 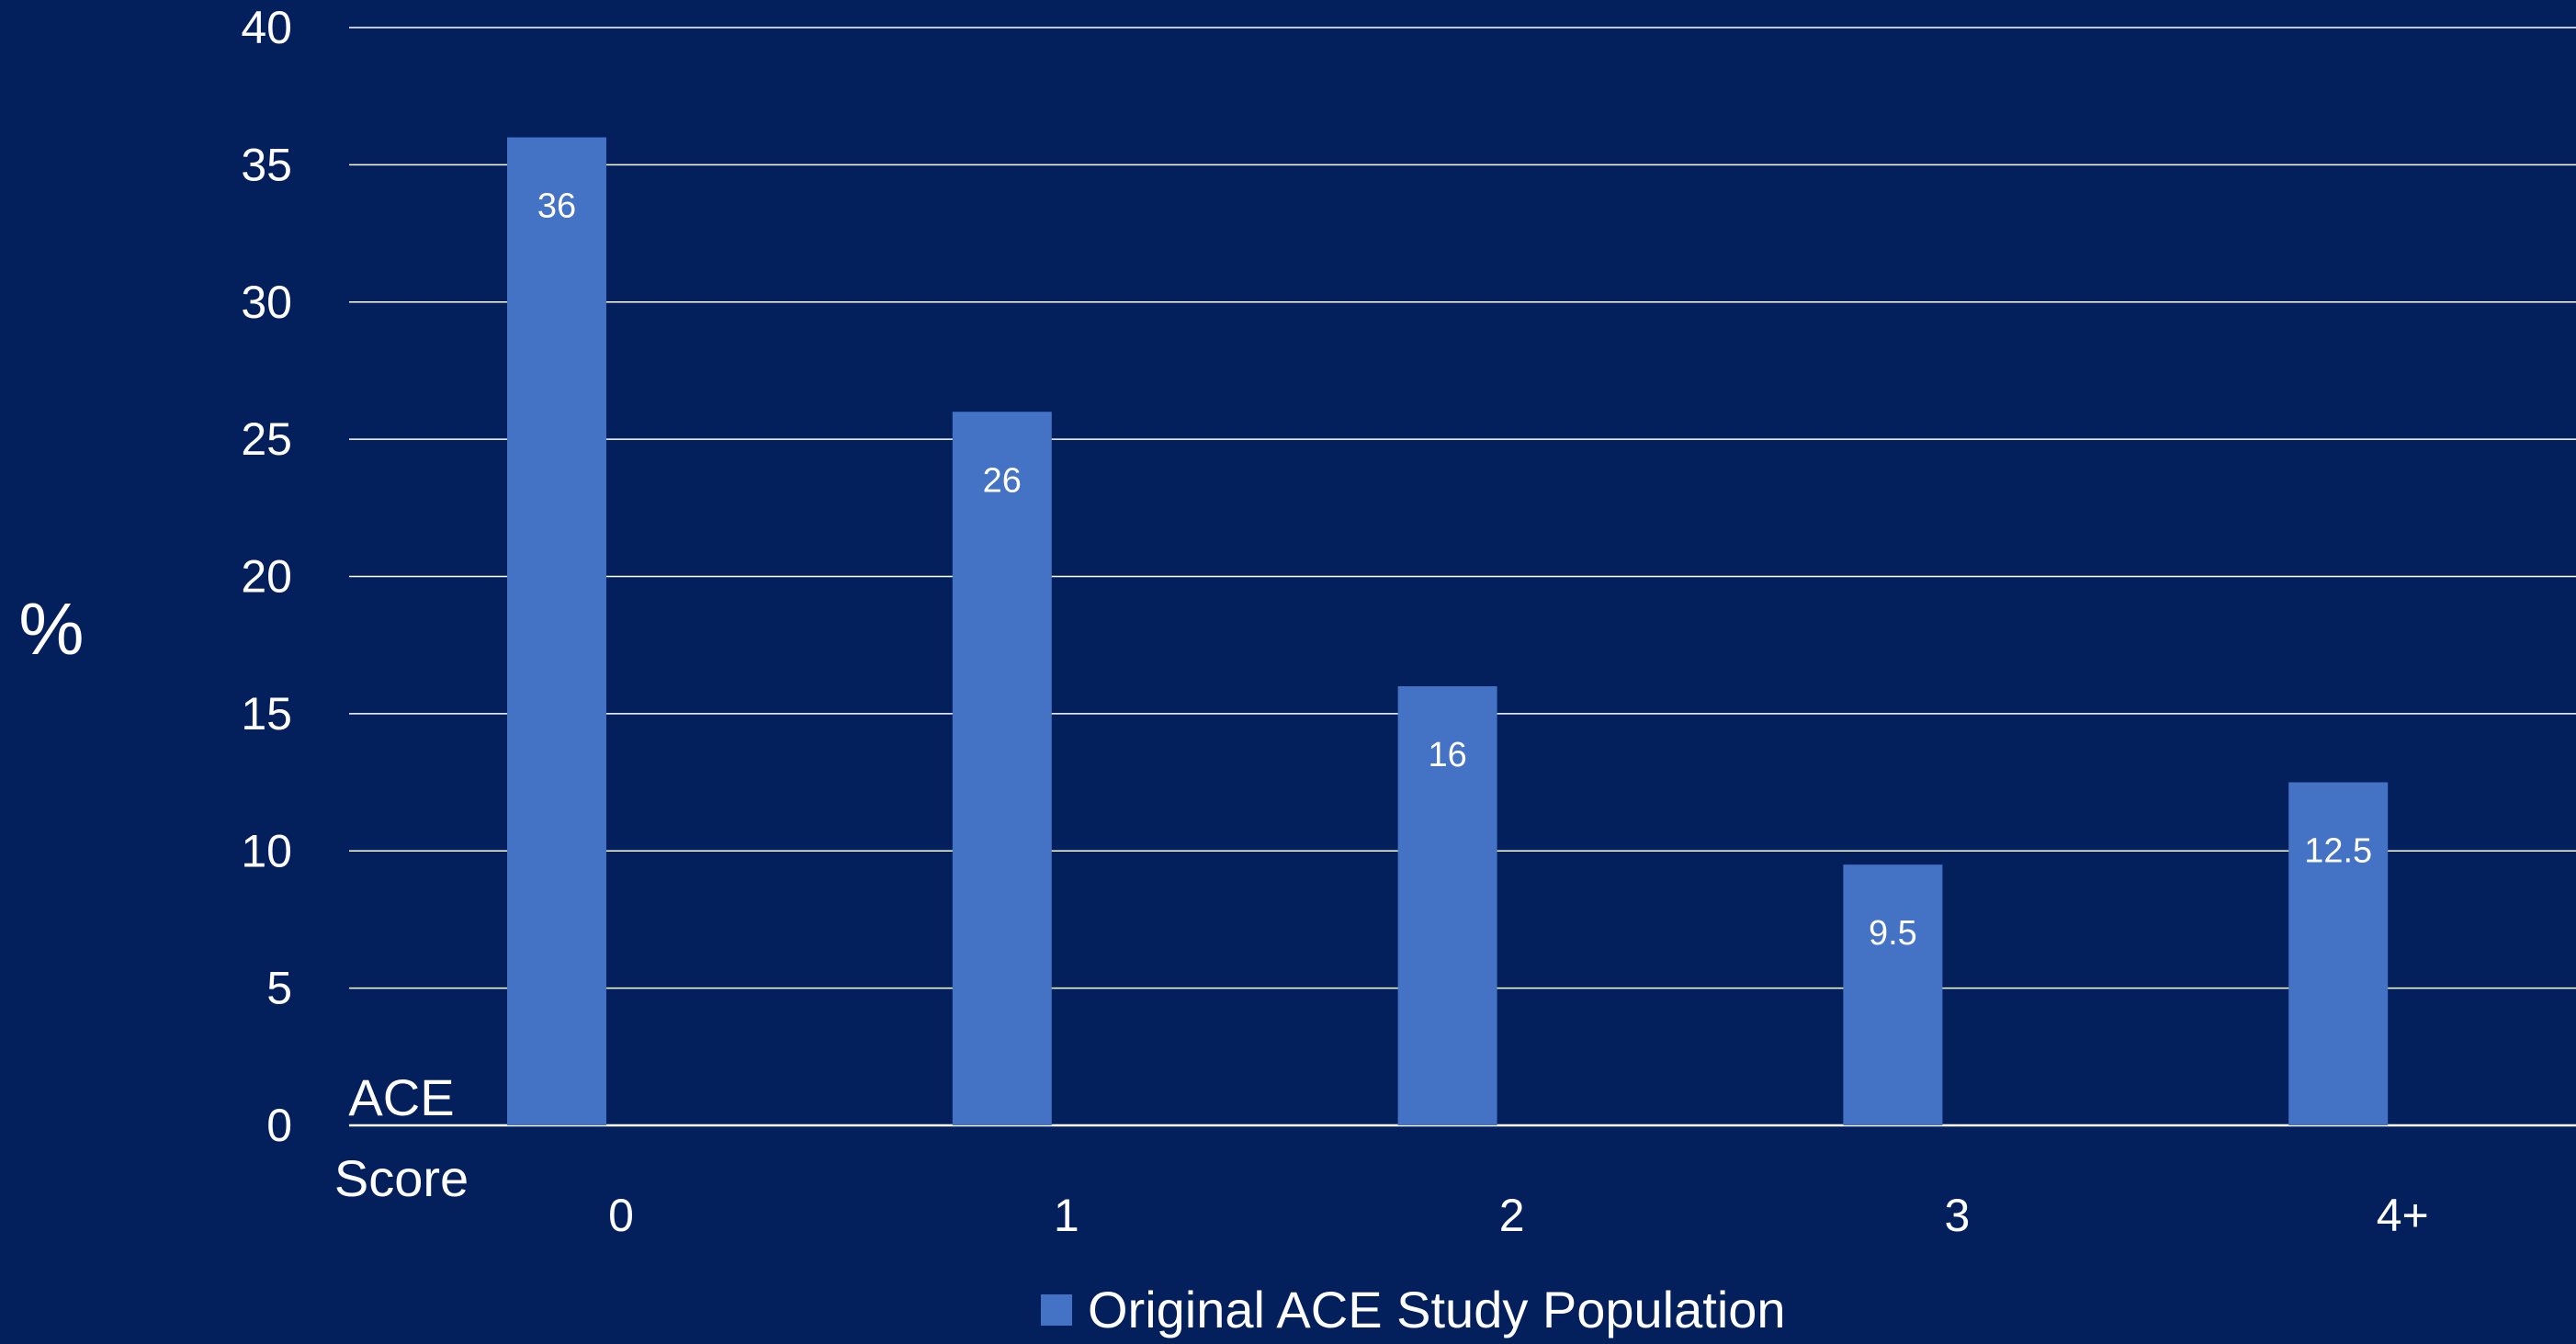 What do you see at coordinates (1002, 481) in the screenshot?
I see `data-label: 26` at bounding box center [1002, 481].